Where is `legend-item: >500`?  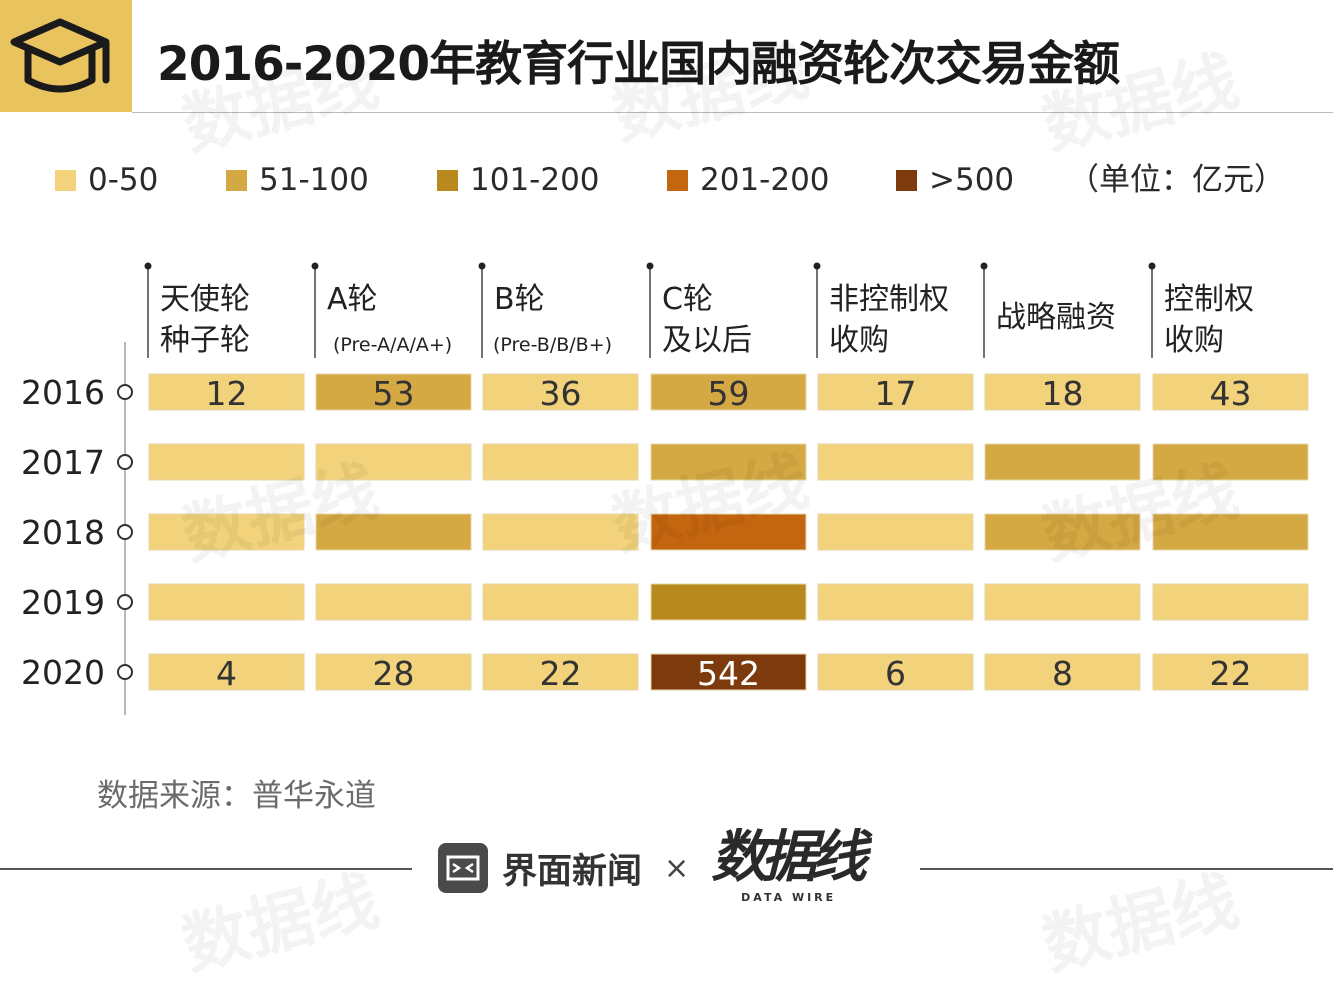 legend-item: >500 is located at coordinates (955, 180).